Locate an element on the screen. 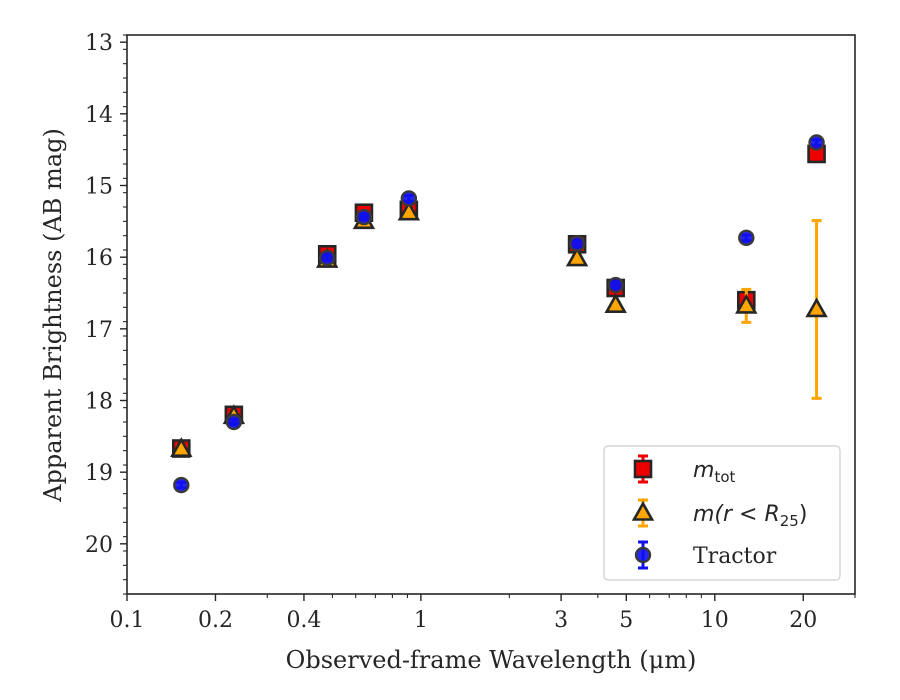 The height and width of the screenshot is (700, 900). legend-entry-square: mtot is located at coordinates (684, 470).